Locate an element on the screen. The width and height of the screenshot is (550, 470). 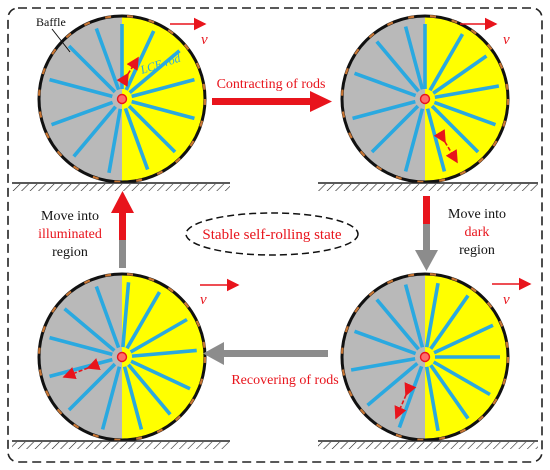
ground-bottom-left is located at coordinates (121, 444).